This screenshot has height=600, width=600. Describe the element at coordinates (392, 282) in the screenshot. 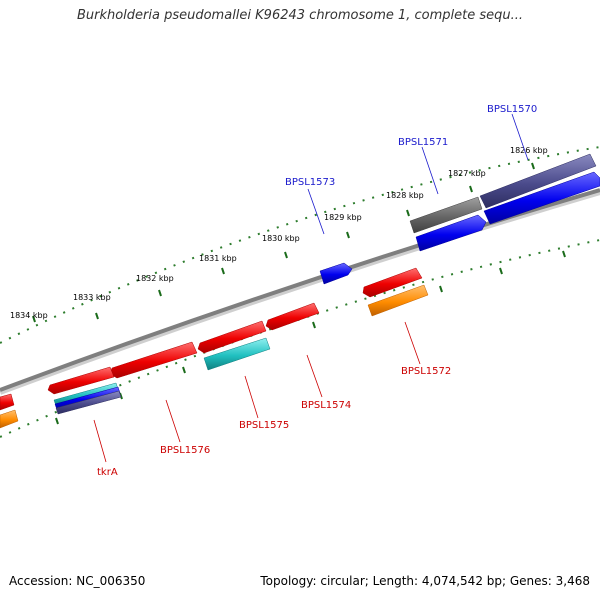

I see `feature-red-bpsl1572` at that location.